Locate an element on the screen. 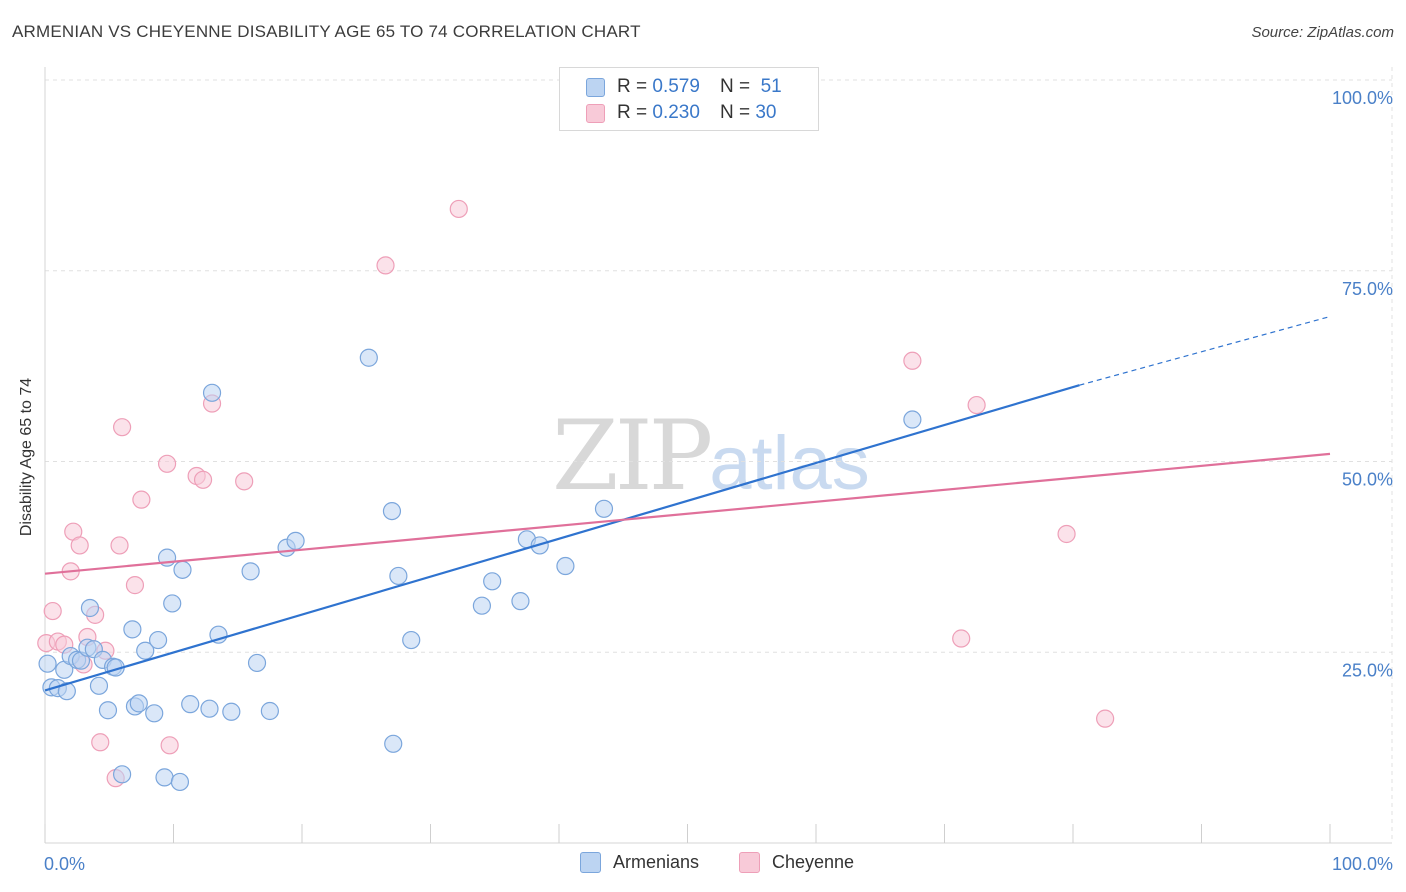 This screenshot has height=892, width=1406. legend-item-cheyenne: Cheyenne is located at coordinates (796, 862).